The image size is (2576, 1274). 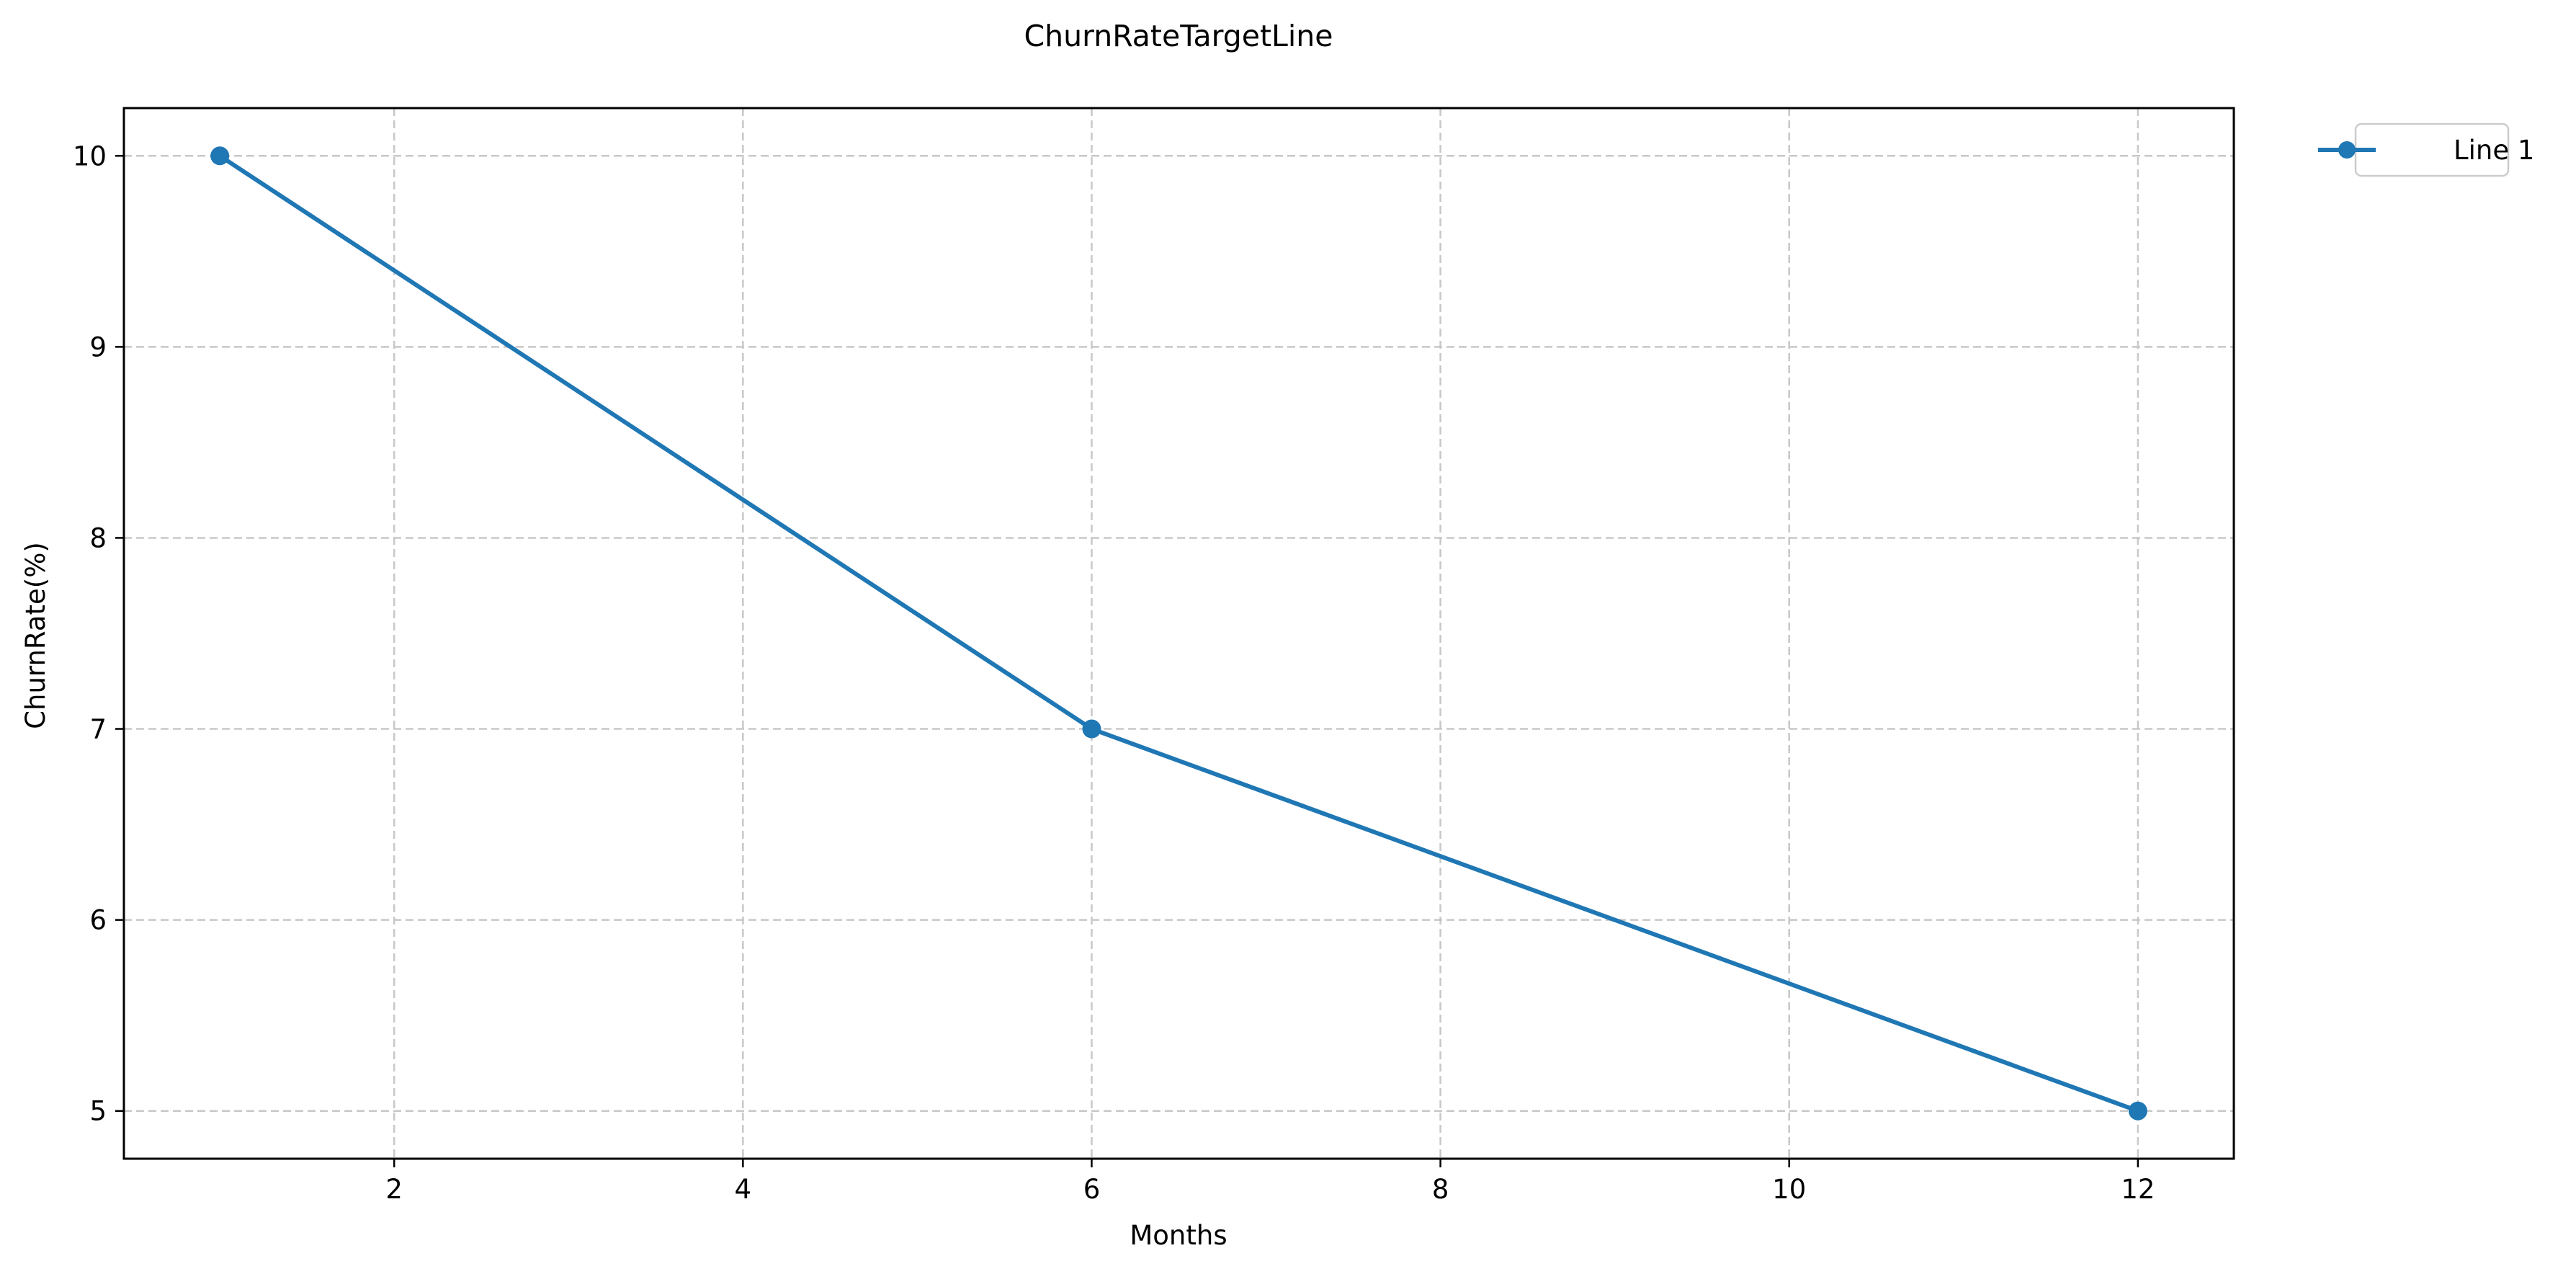 I want to click on x-tick-label: 10, so click(x=1789, y=1189).